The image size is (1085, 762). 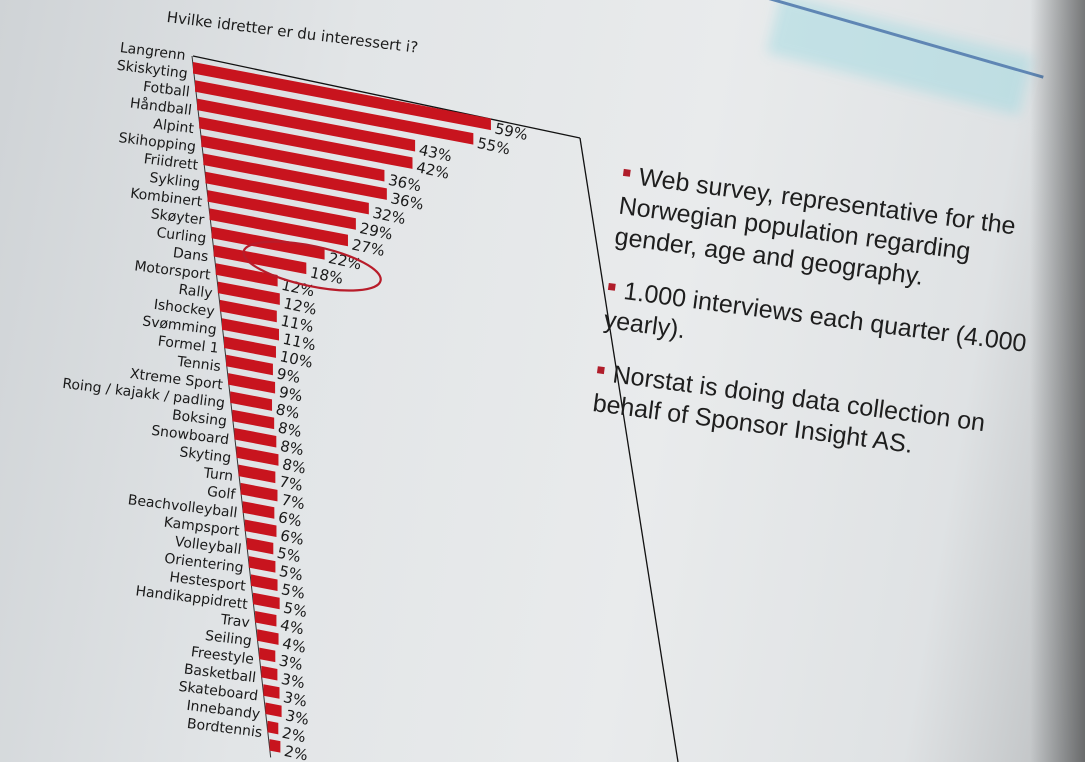 What do you see at coordinates (184, 308) in the screenshot?
I see `category-label: Ishockey` at bounding box center [184, 308].